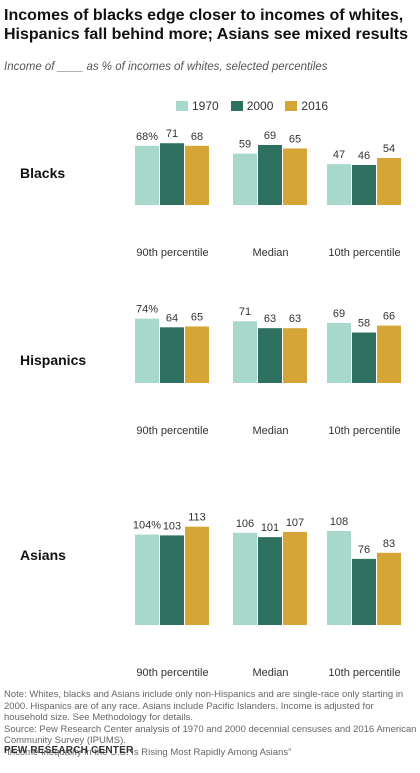 This screenshot has width=420, height=773. What do you see at coordinates (270, 673) in the screenshot?
I see `category-label-asians-1: Median` at bounding box center [270, 673].